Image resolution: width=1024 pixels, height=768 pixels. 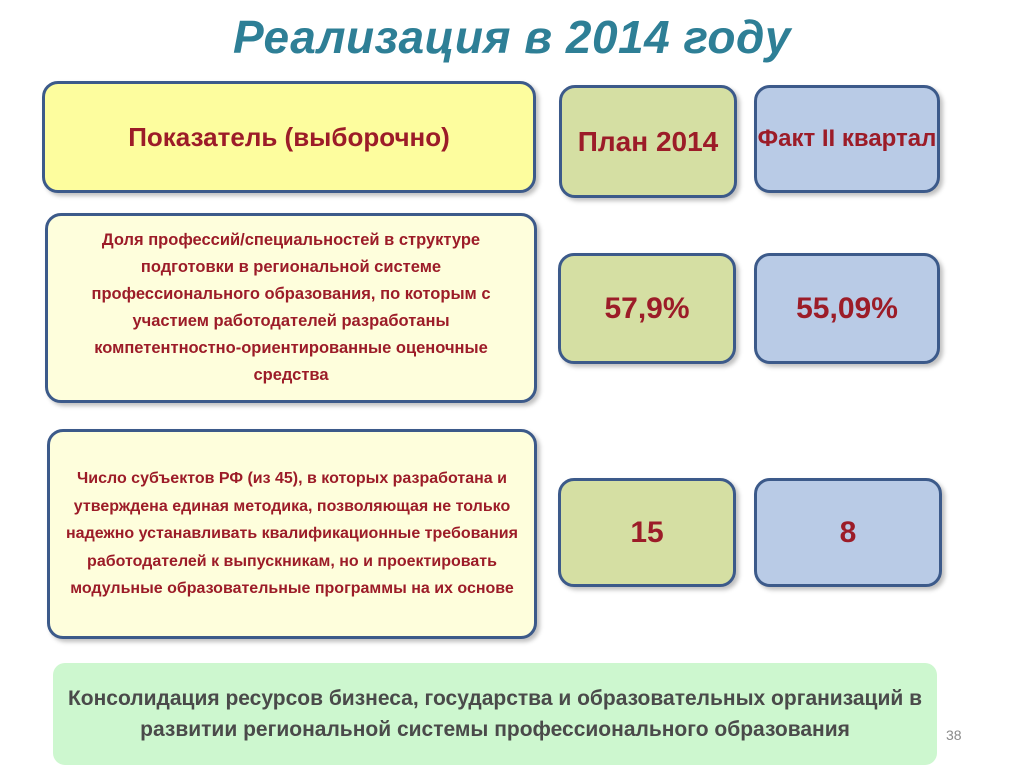 I want to click on fact-header: Факт II квартал, so click(x=847, y=139).